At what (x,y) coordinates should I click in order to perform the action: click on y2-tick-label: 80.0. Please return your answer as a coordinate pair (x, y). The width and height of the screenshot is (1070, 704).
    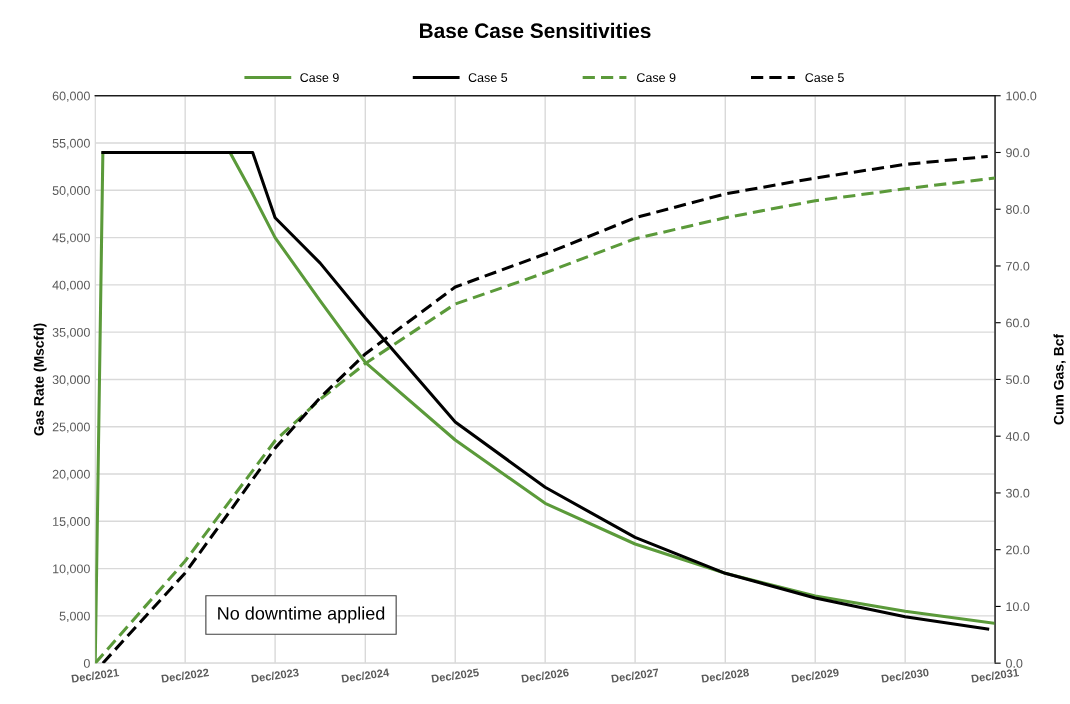
    Looking at the image, I should click on (1018, 209).